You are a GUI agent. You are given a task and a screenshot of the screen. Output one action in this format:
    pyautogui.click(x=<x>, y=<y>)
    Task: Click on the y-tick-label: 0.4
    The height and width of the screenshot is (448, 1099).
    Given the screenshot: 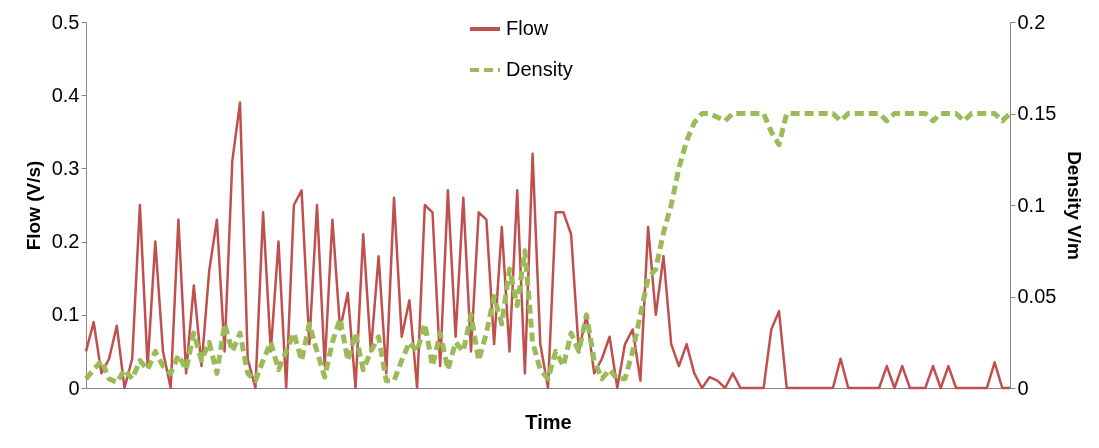 What is the action you would take?
    pyautogui.click(x=65, y=94)
    